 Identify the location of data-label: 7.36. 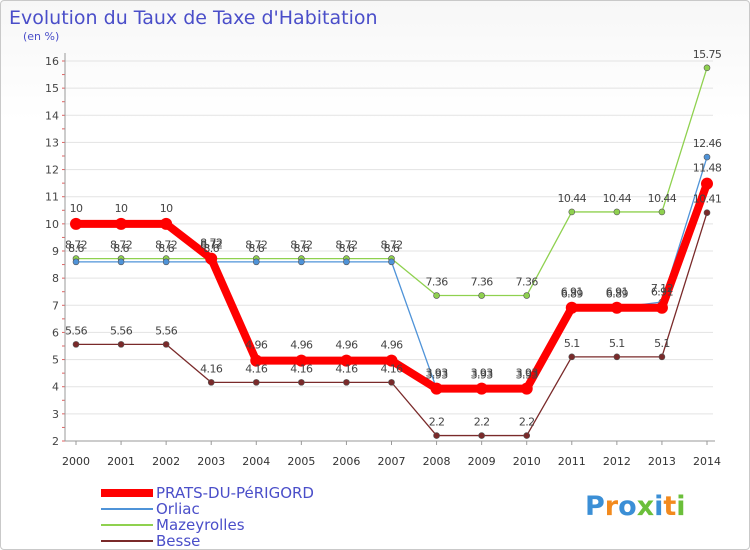
(482, 282).